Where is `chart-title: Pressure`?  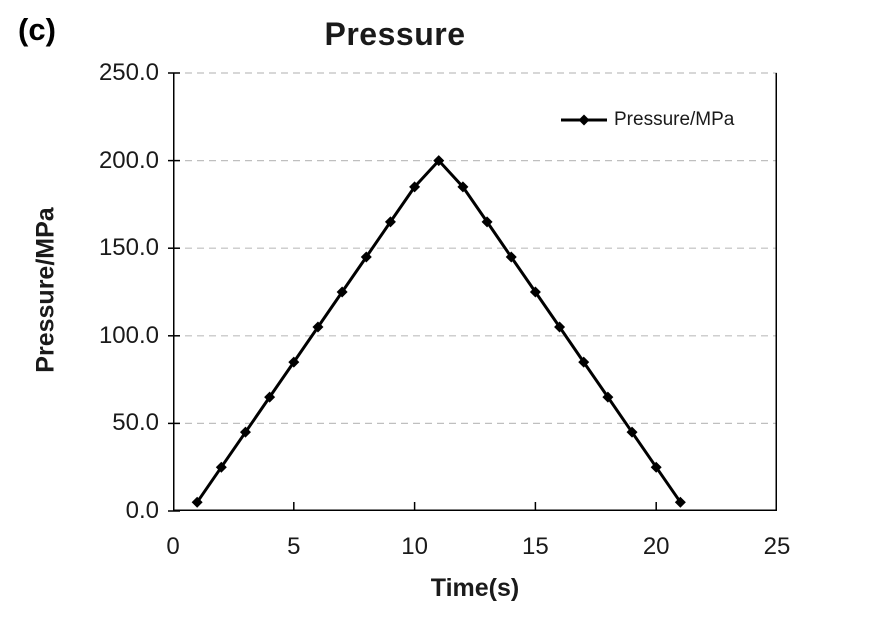 chart-title: Pressure is located at coordinates (395, 34).